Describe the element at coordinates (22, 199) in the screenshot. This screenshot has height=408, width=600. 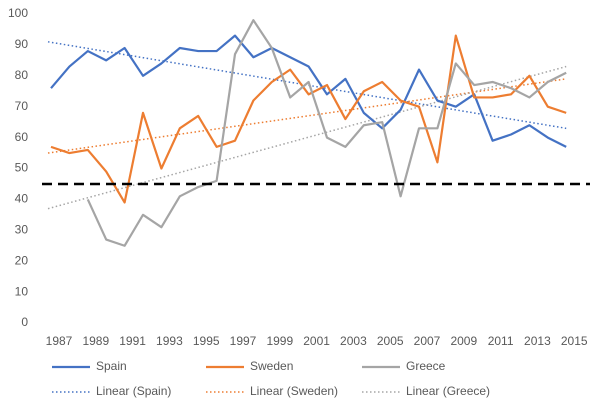
I see `y-tick-label: 40` at that location.